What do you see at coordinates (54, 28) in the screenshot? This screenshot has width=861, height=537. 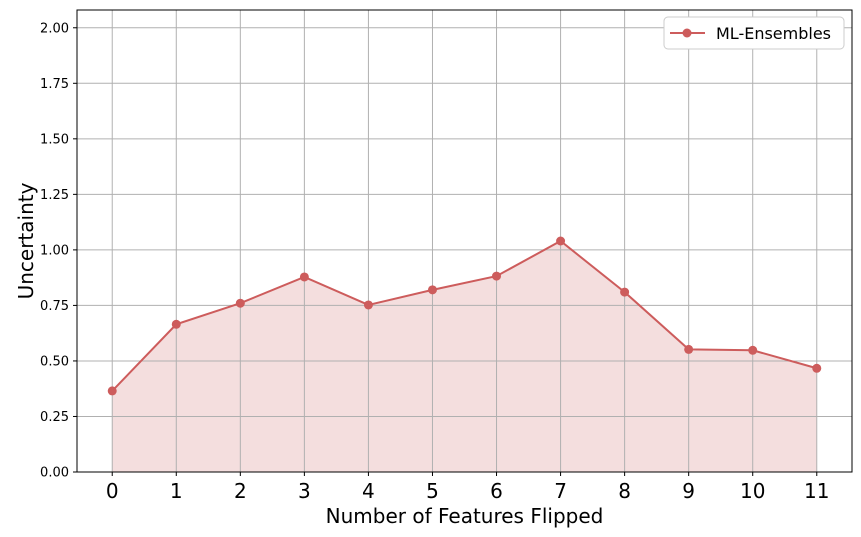 I see `y-tick-label: 2.00` at bounding box center [54, 28].